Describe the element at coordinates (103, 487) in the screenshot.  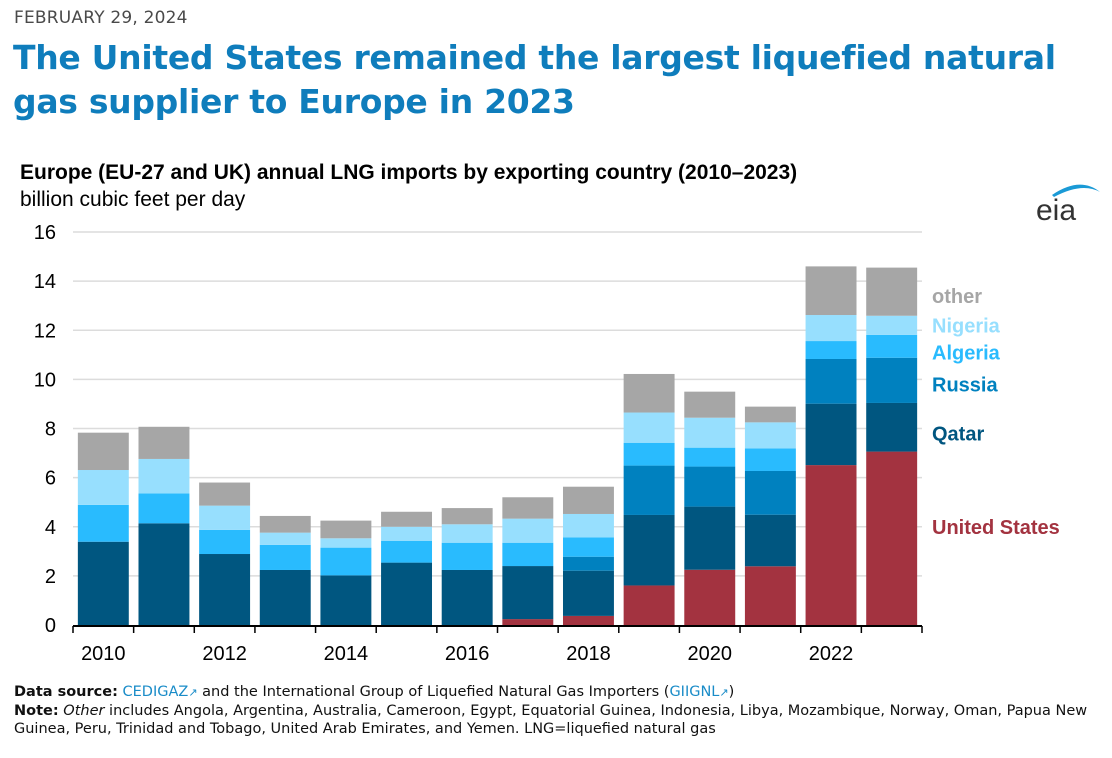
I see `bar-segment-nigeria-2010` at that location.